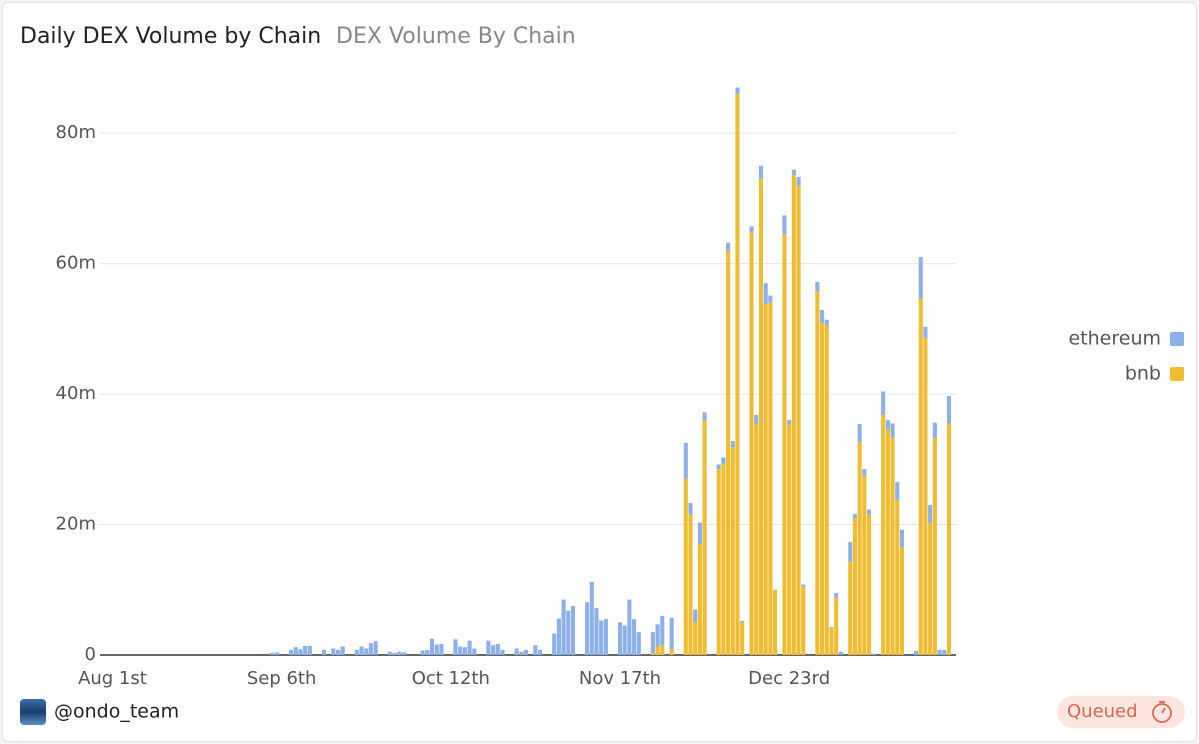  Describe the element at coordinates (620, 678) in the screenshot. I see `x-tick-label: Nov 17th` at that location.